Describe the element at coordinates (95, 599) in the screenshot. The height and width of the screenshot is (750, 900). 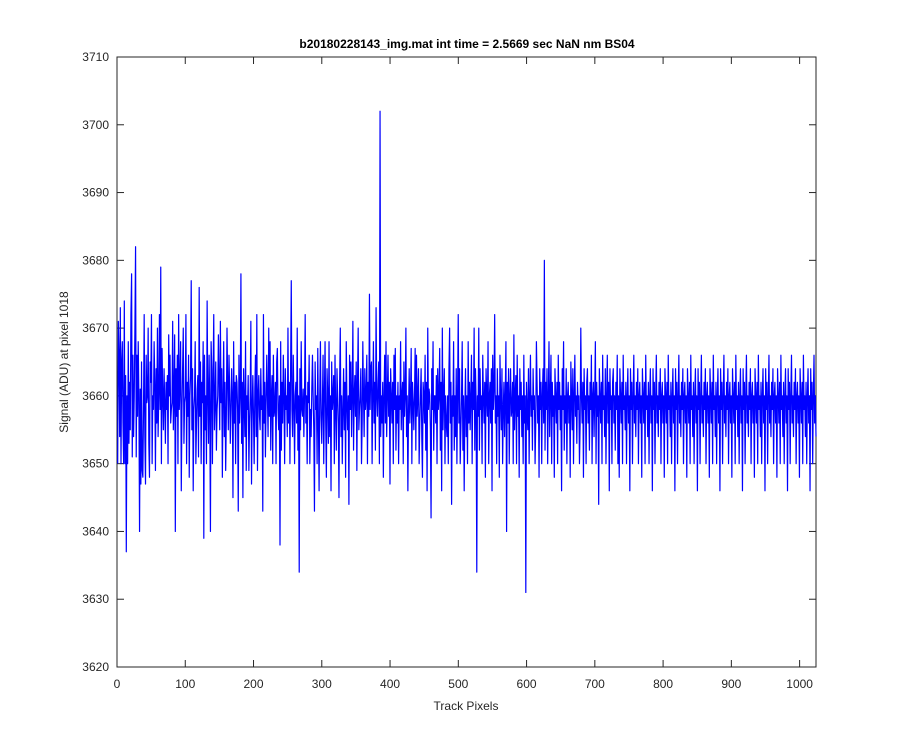
I see `y-tick-label: 3630` at that location.